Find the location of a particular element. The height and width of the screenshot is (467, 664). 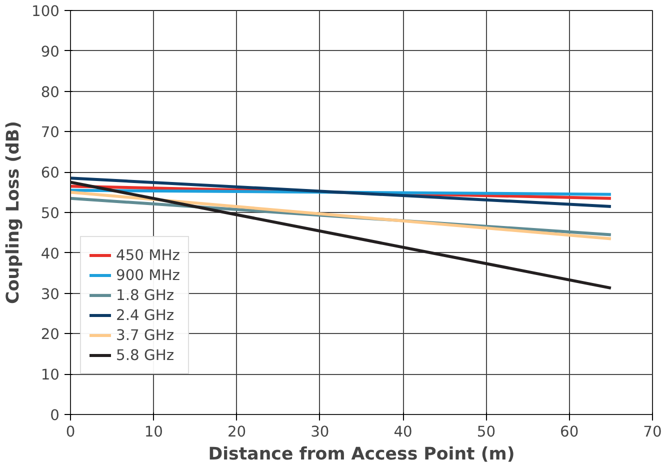

legend-label: 5.8 GHz is located at coordinates (145, 355).